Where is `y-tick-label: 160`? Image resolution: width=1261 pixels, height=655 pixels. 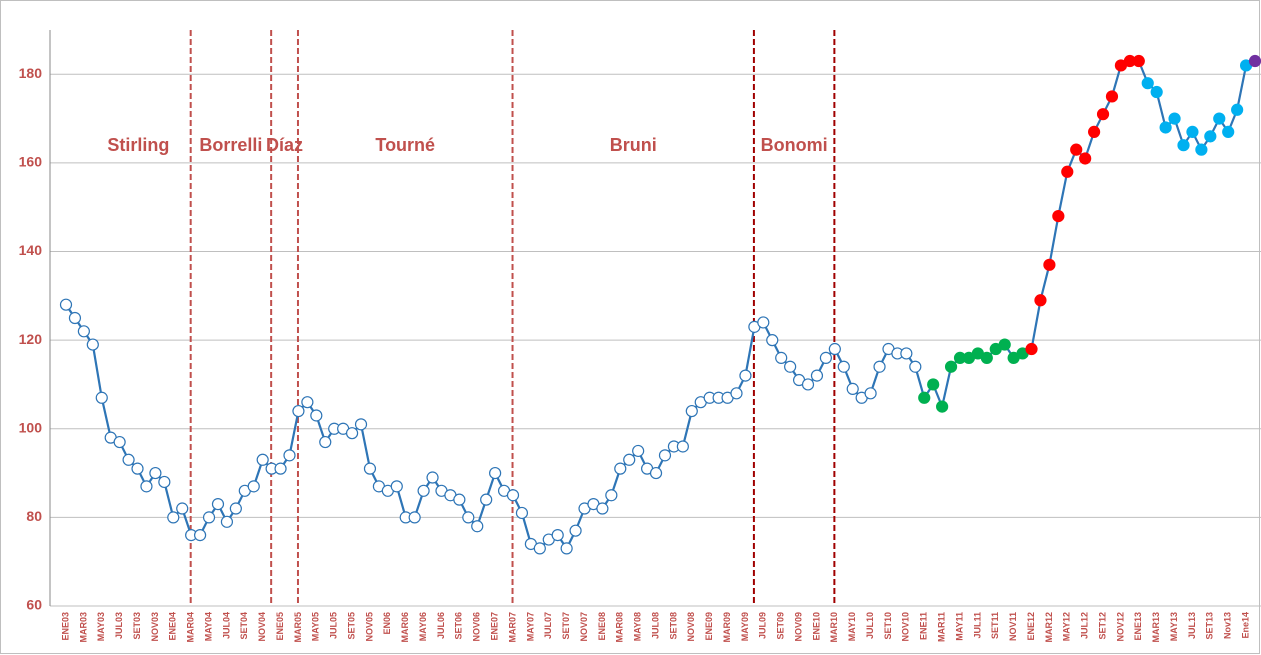
y-tick-label: 160 is located at coordinates (31, 162).